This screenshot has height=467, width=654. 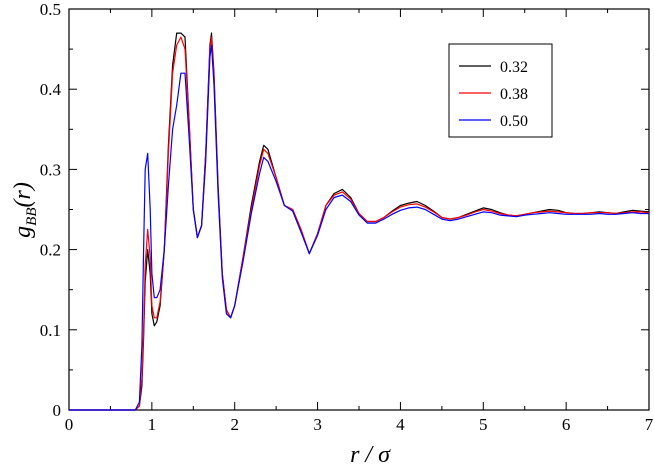 I want to click on legend-label: 0.32, so click(x=514, y=67).